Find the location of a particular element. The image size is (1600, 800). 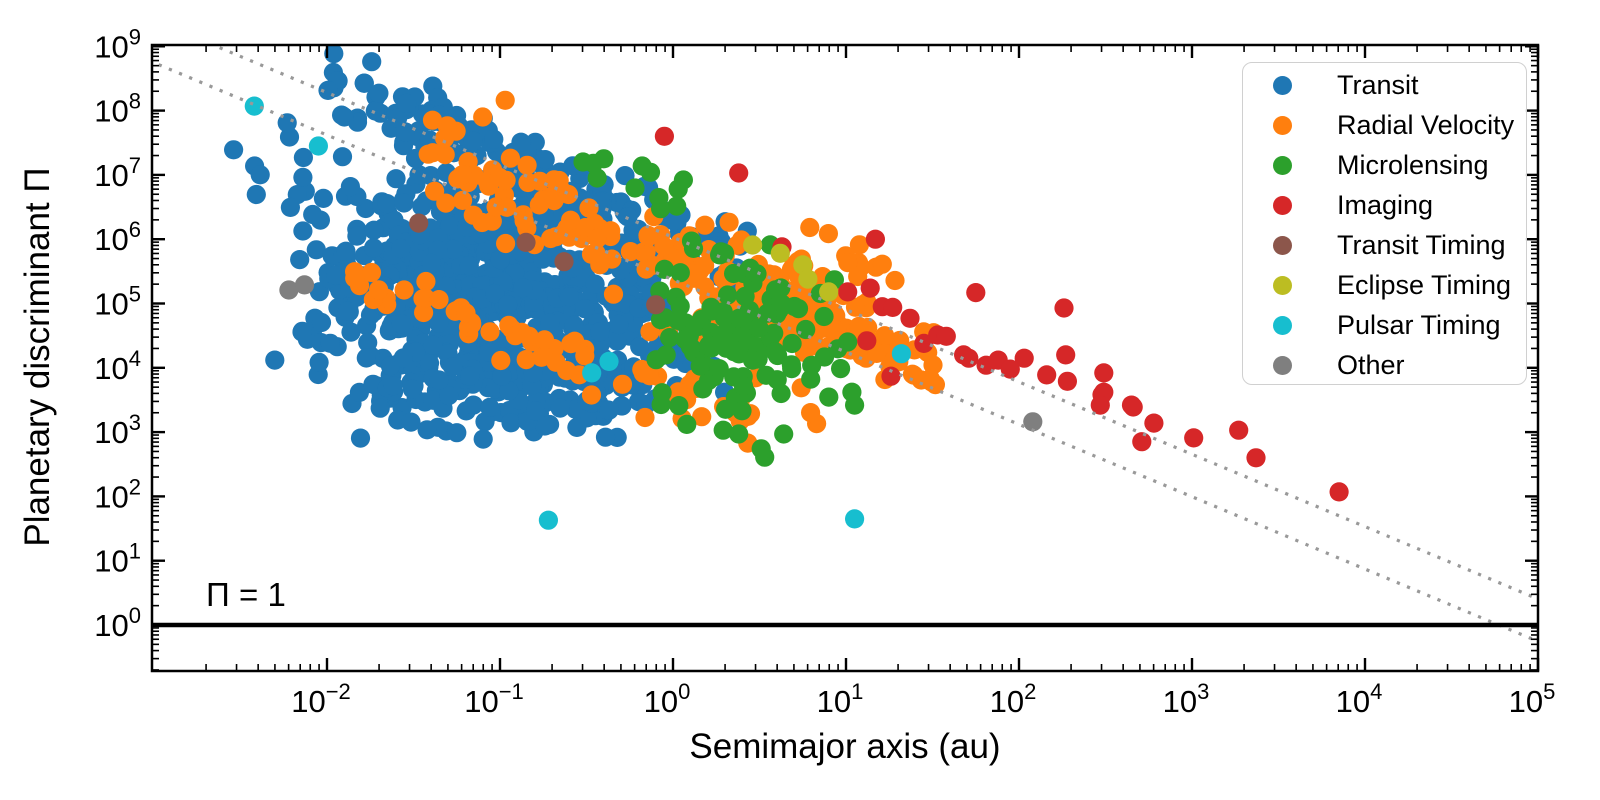

x-tick-label: 10² is located at coordinates (1013, 699).